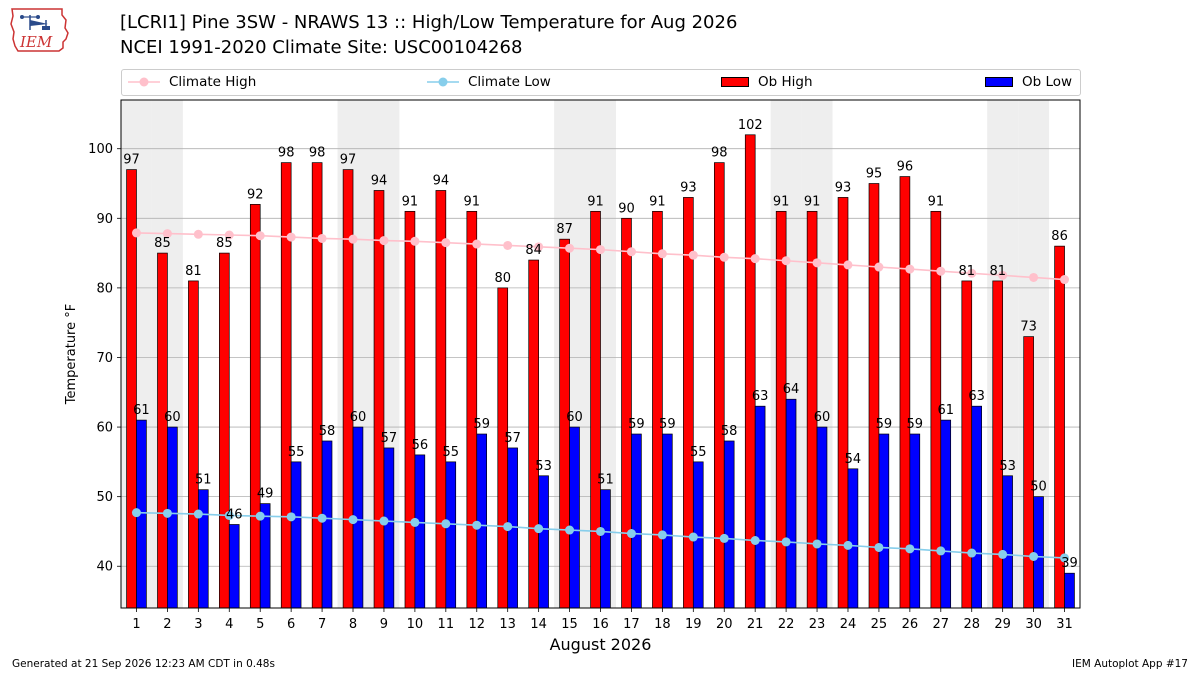 The width and height of the screenshot is (1200, 675). What do you see at coordinates (601, 644) in the screenshot?
I see `x-axis-label: August 2026` at bounding box center [601, 644].